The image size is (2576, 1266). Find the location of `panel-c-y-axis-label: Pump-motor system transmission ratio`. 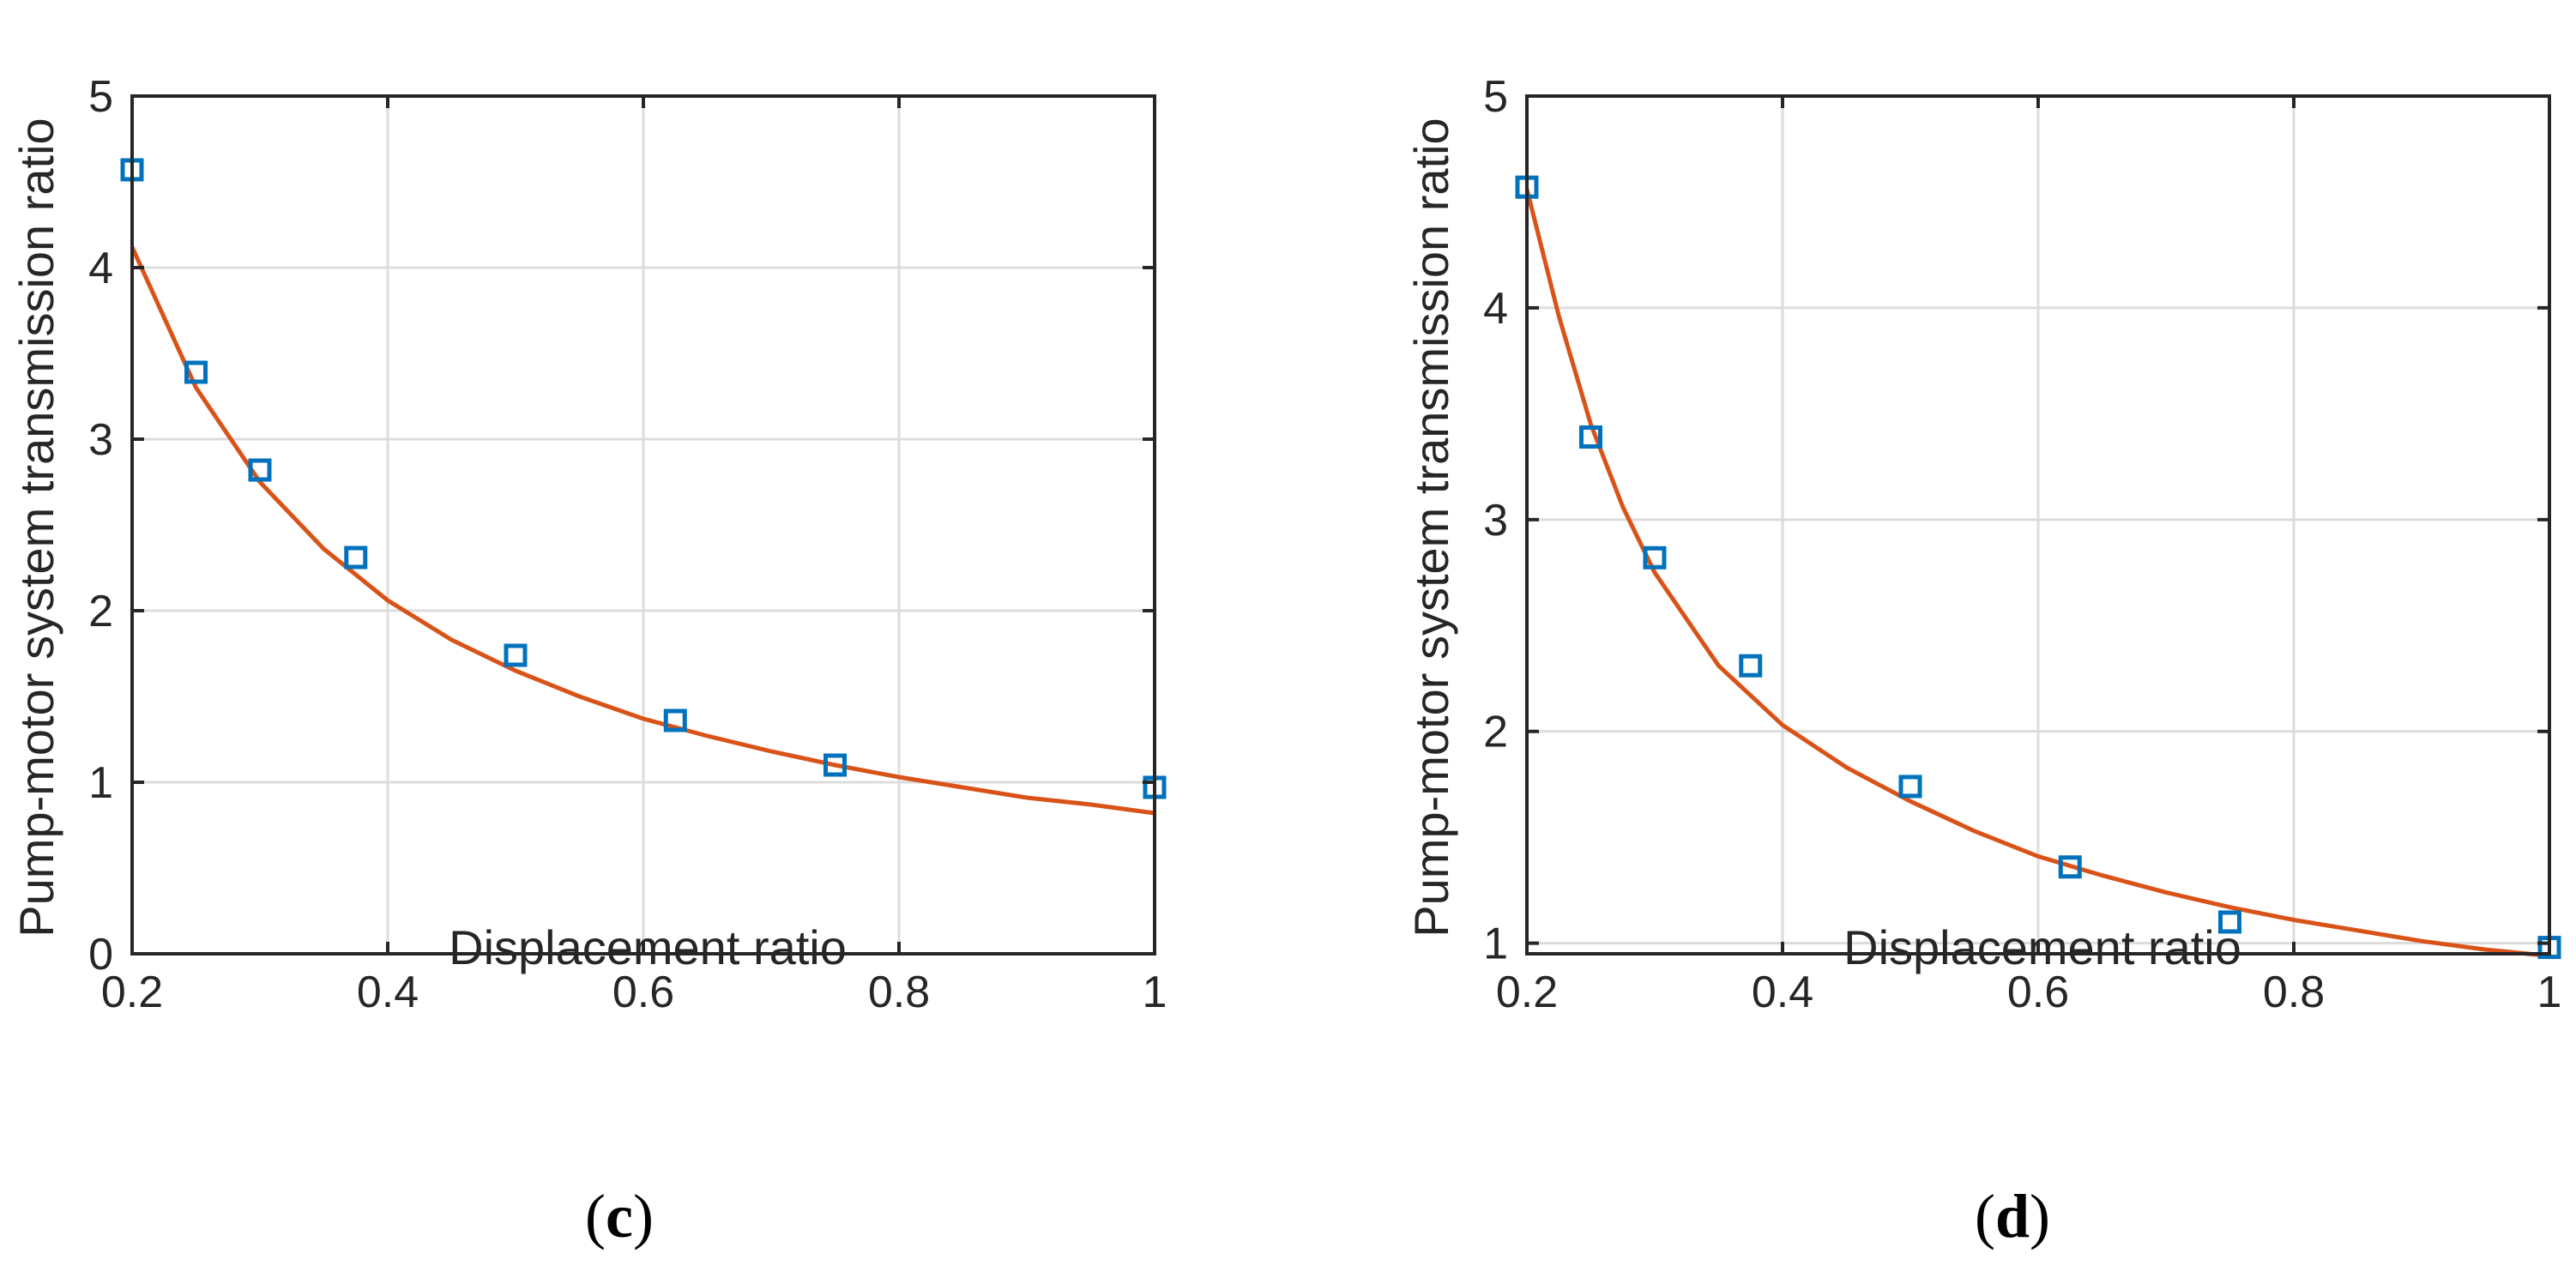

panel-c-y-axis-label: Pump-motor system transmission ratio is located at coordinates (36, 527).